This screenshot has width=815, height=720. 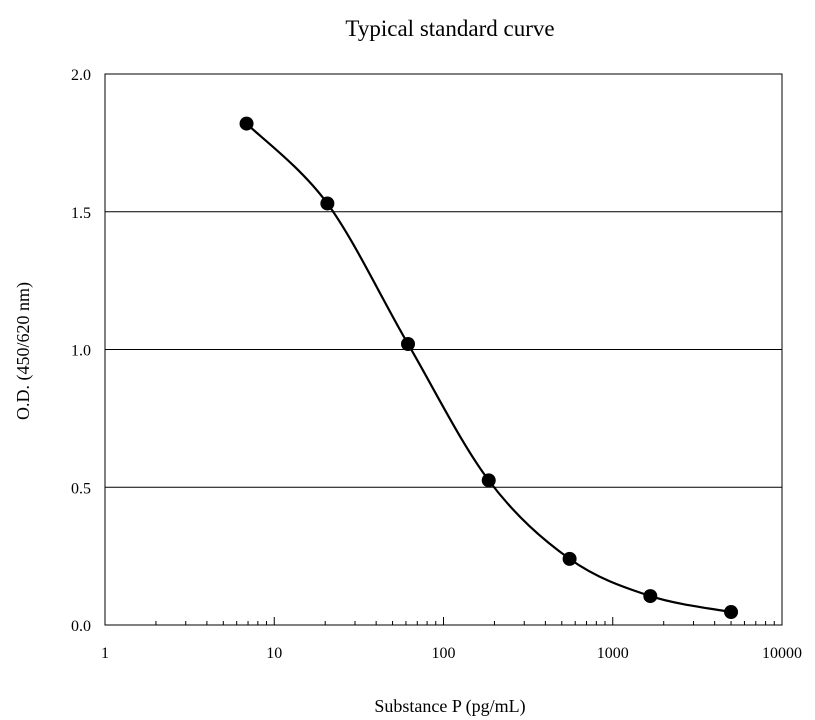 I want to click on chart-title: Typical standard curve, so click(x=449, y=28).